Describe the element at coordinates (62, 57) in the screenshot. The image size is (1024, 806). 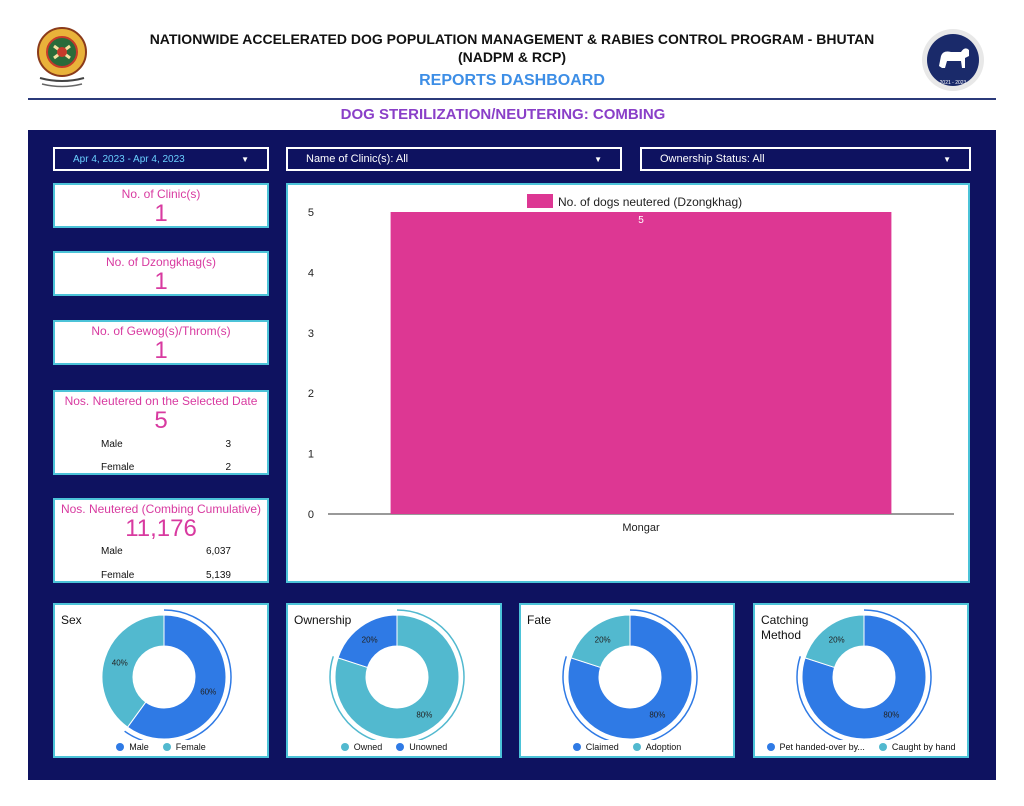
I see `bhutan-emblem-logo` at that location.